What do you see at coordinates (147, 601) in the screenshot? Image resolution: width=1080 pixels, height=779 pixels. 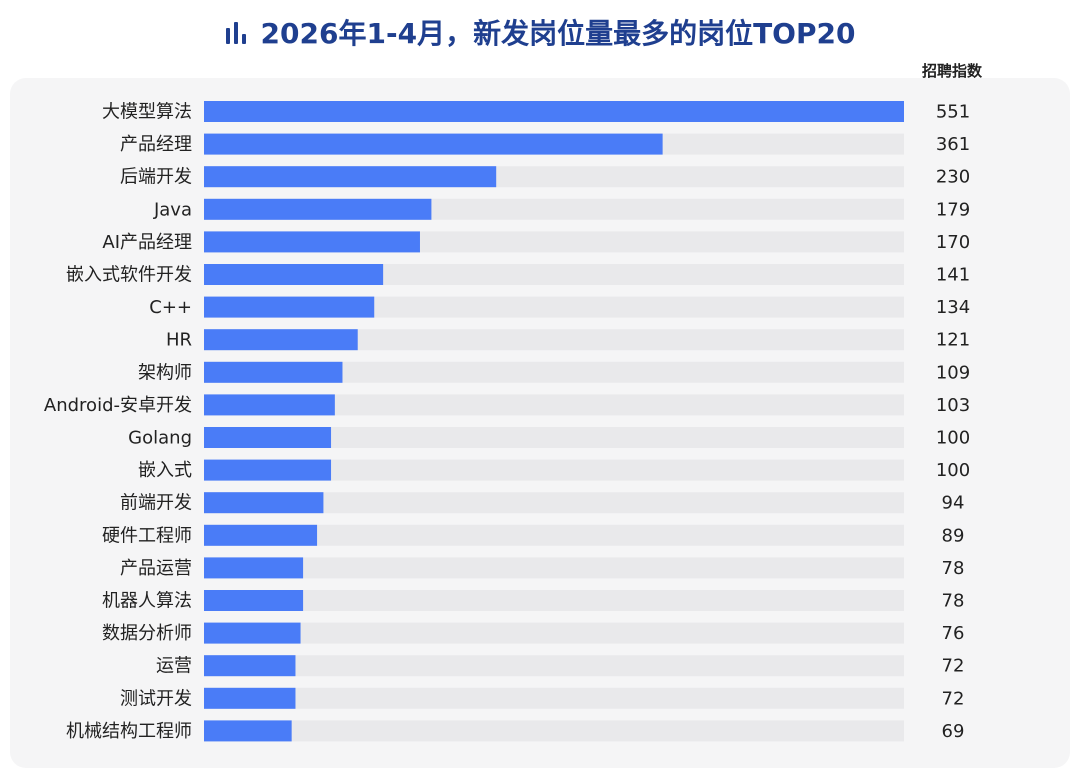 I see `category-label: 机器人算法` at bounding box center [147, 601].